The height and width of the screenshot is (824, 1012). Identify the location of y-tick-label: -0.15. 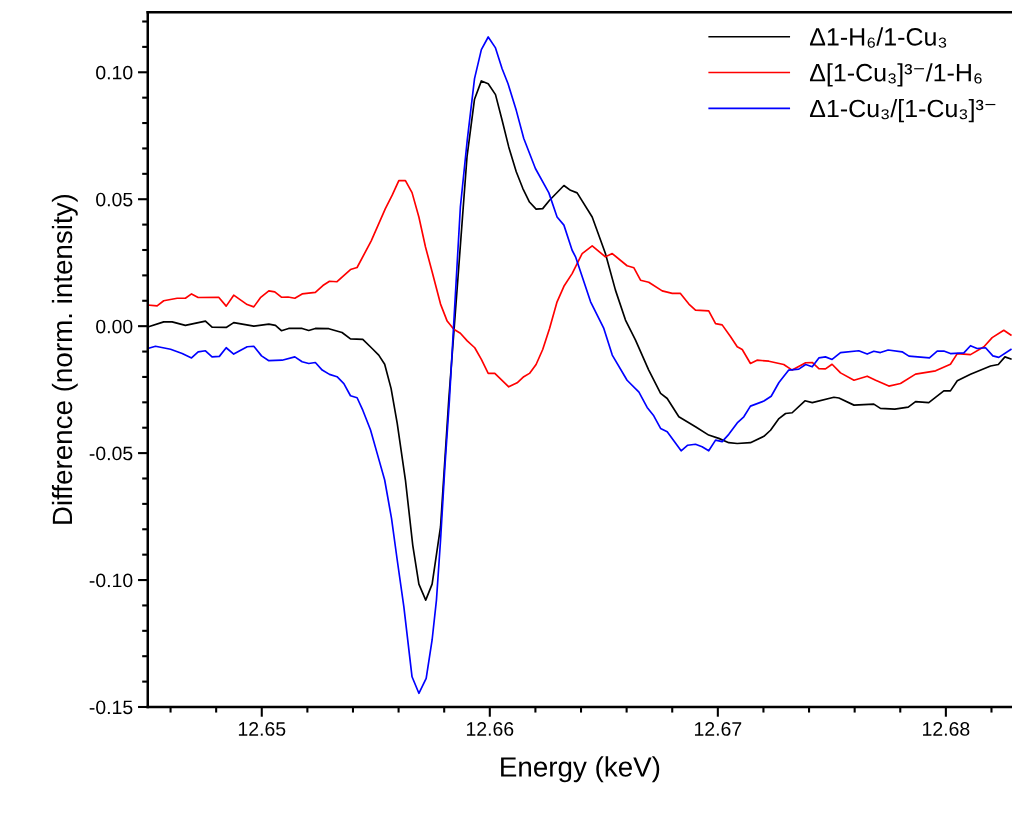
(111, 707).